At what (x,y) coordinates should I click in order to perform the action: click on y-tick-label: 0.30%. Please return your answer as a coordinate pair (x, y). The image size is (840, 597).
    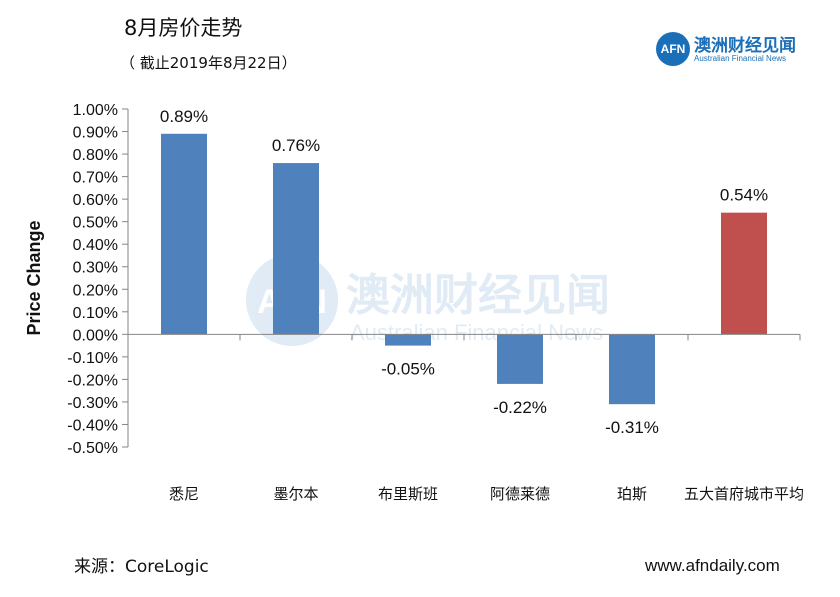
    Looking at the image, I should click on (95, 268).